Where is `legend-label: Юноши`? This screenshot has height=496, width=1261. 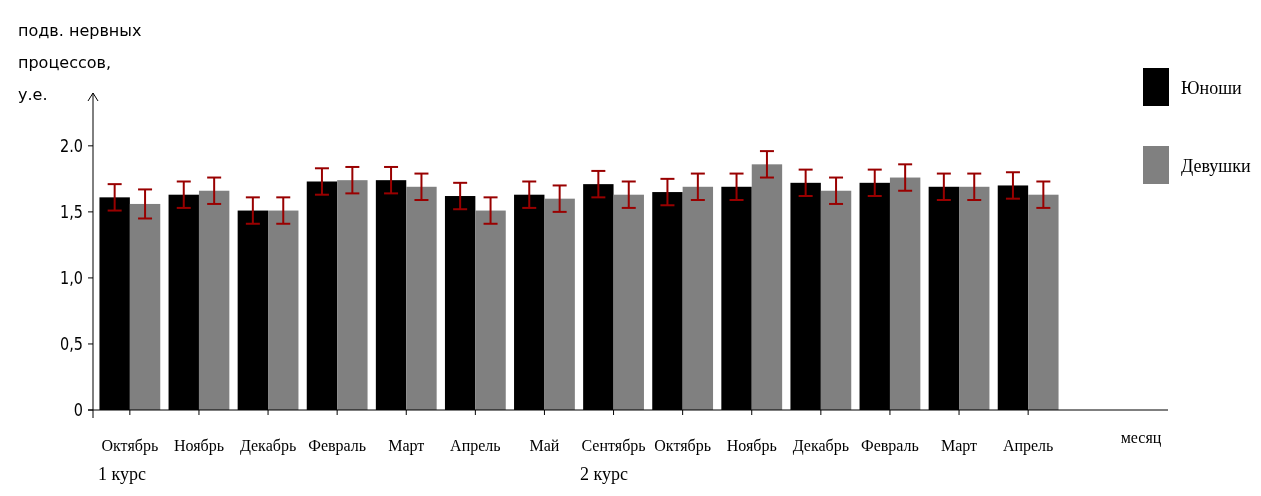
legend-label: Юноши is located at coordinates (1211, 88).